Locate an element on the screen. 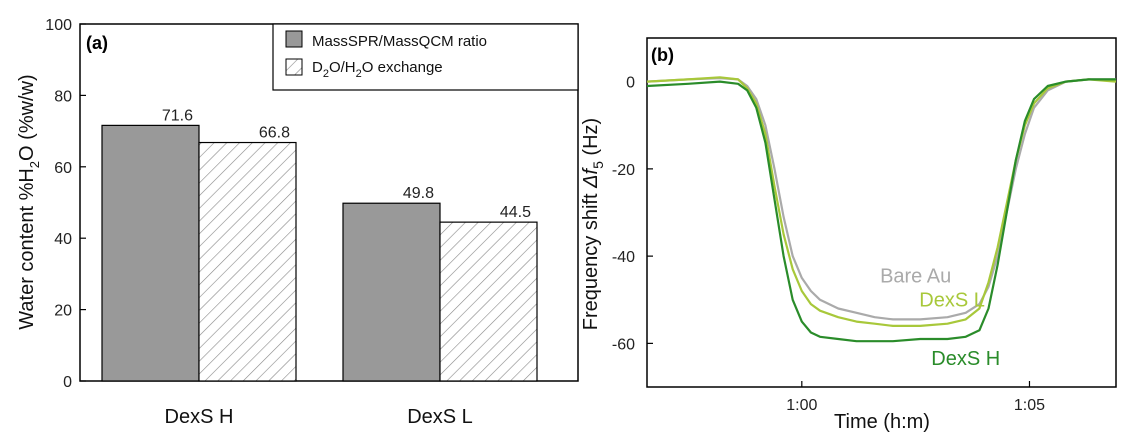 The width and height of the screenshot is (1126, 434). y-tick-label: 100 is located at coordinates (58, 25).